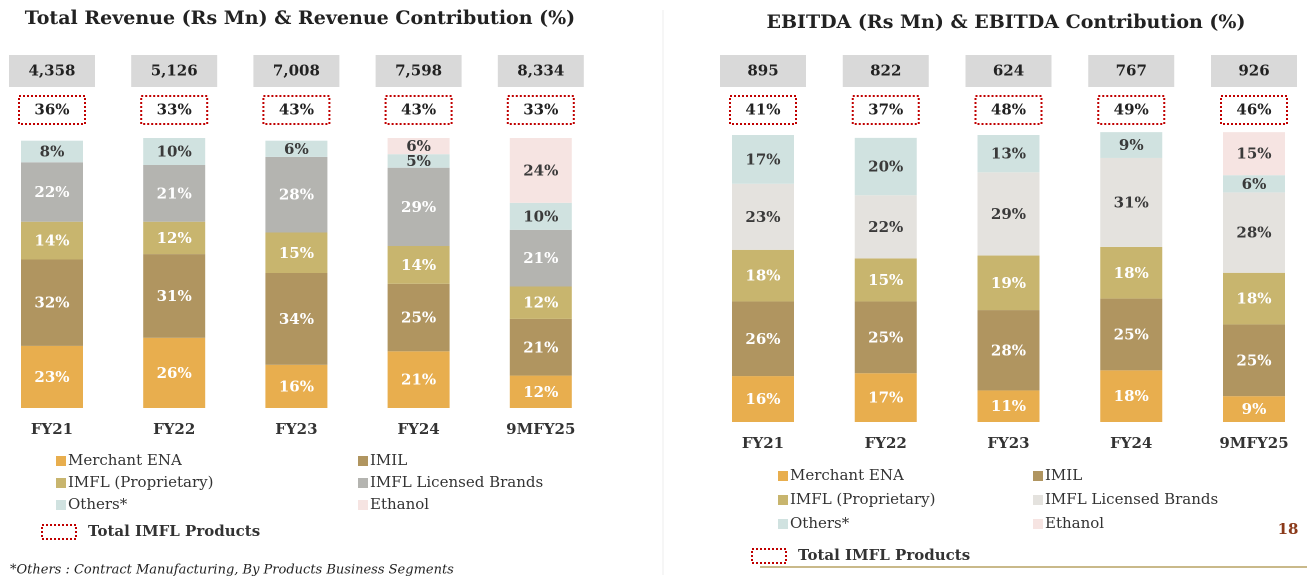 The image size is (1307, 584). Describe the element at coordinates (1131, 71) in the screenshot. I see `total-label: 767` at that location.